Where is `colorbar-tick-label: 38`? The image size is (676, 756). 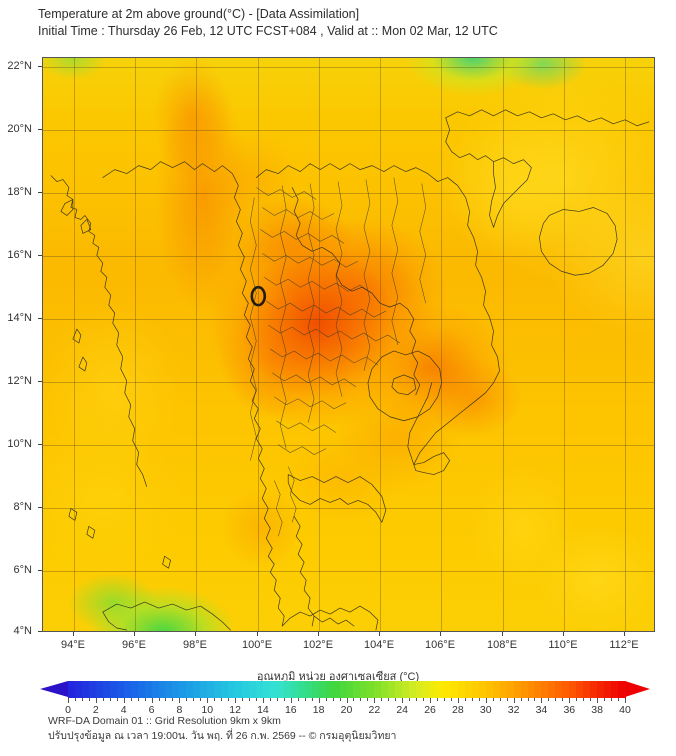 colorbar-tick-label: 38 is located at coordinates (597, 710).